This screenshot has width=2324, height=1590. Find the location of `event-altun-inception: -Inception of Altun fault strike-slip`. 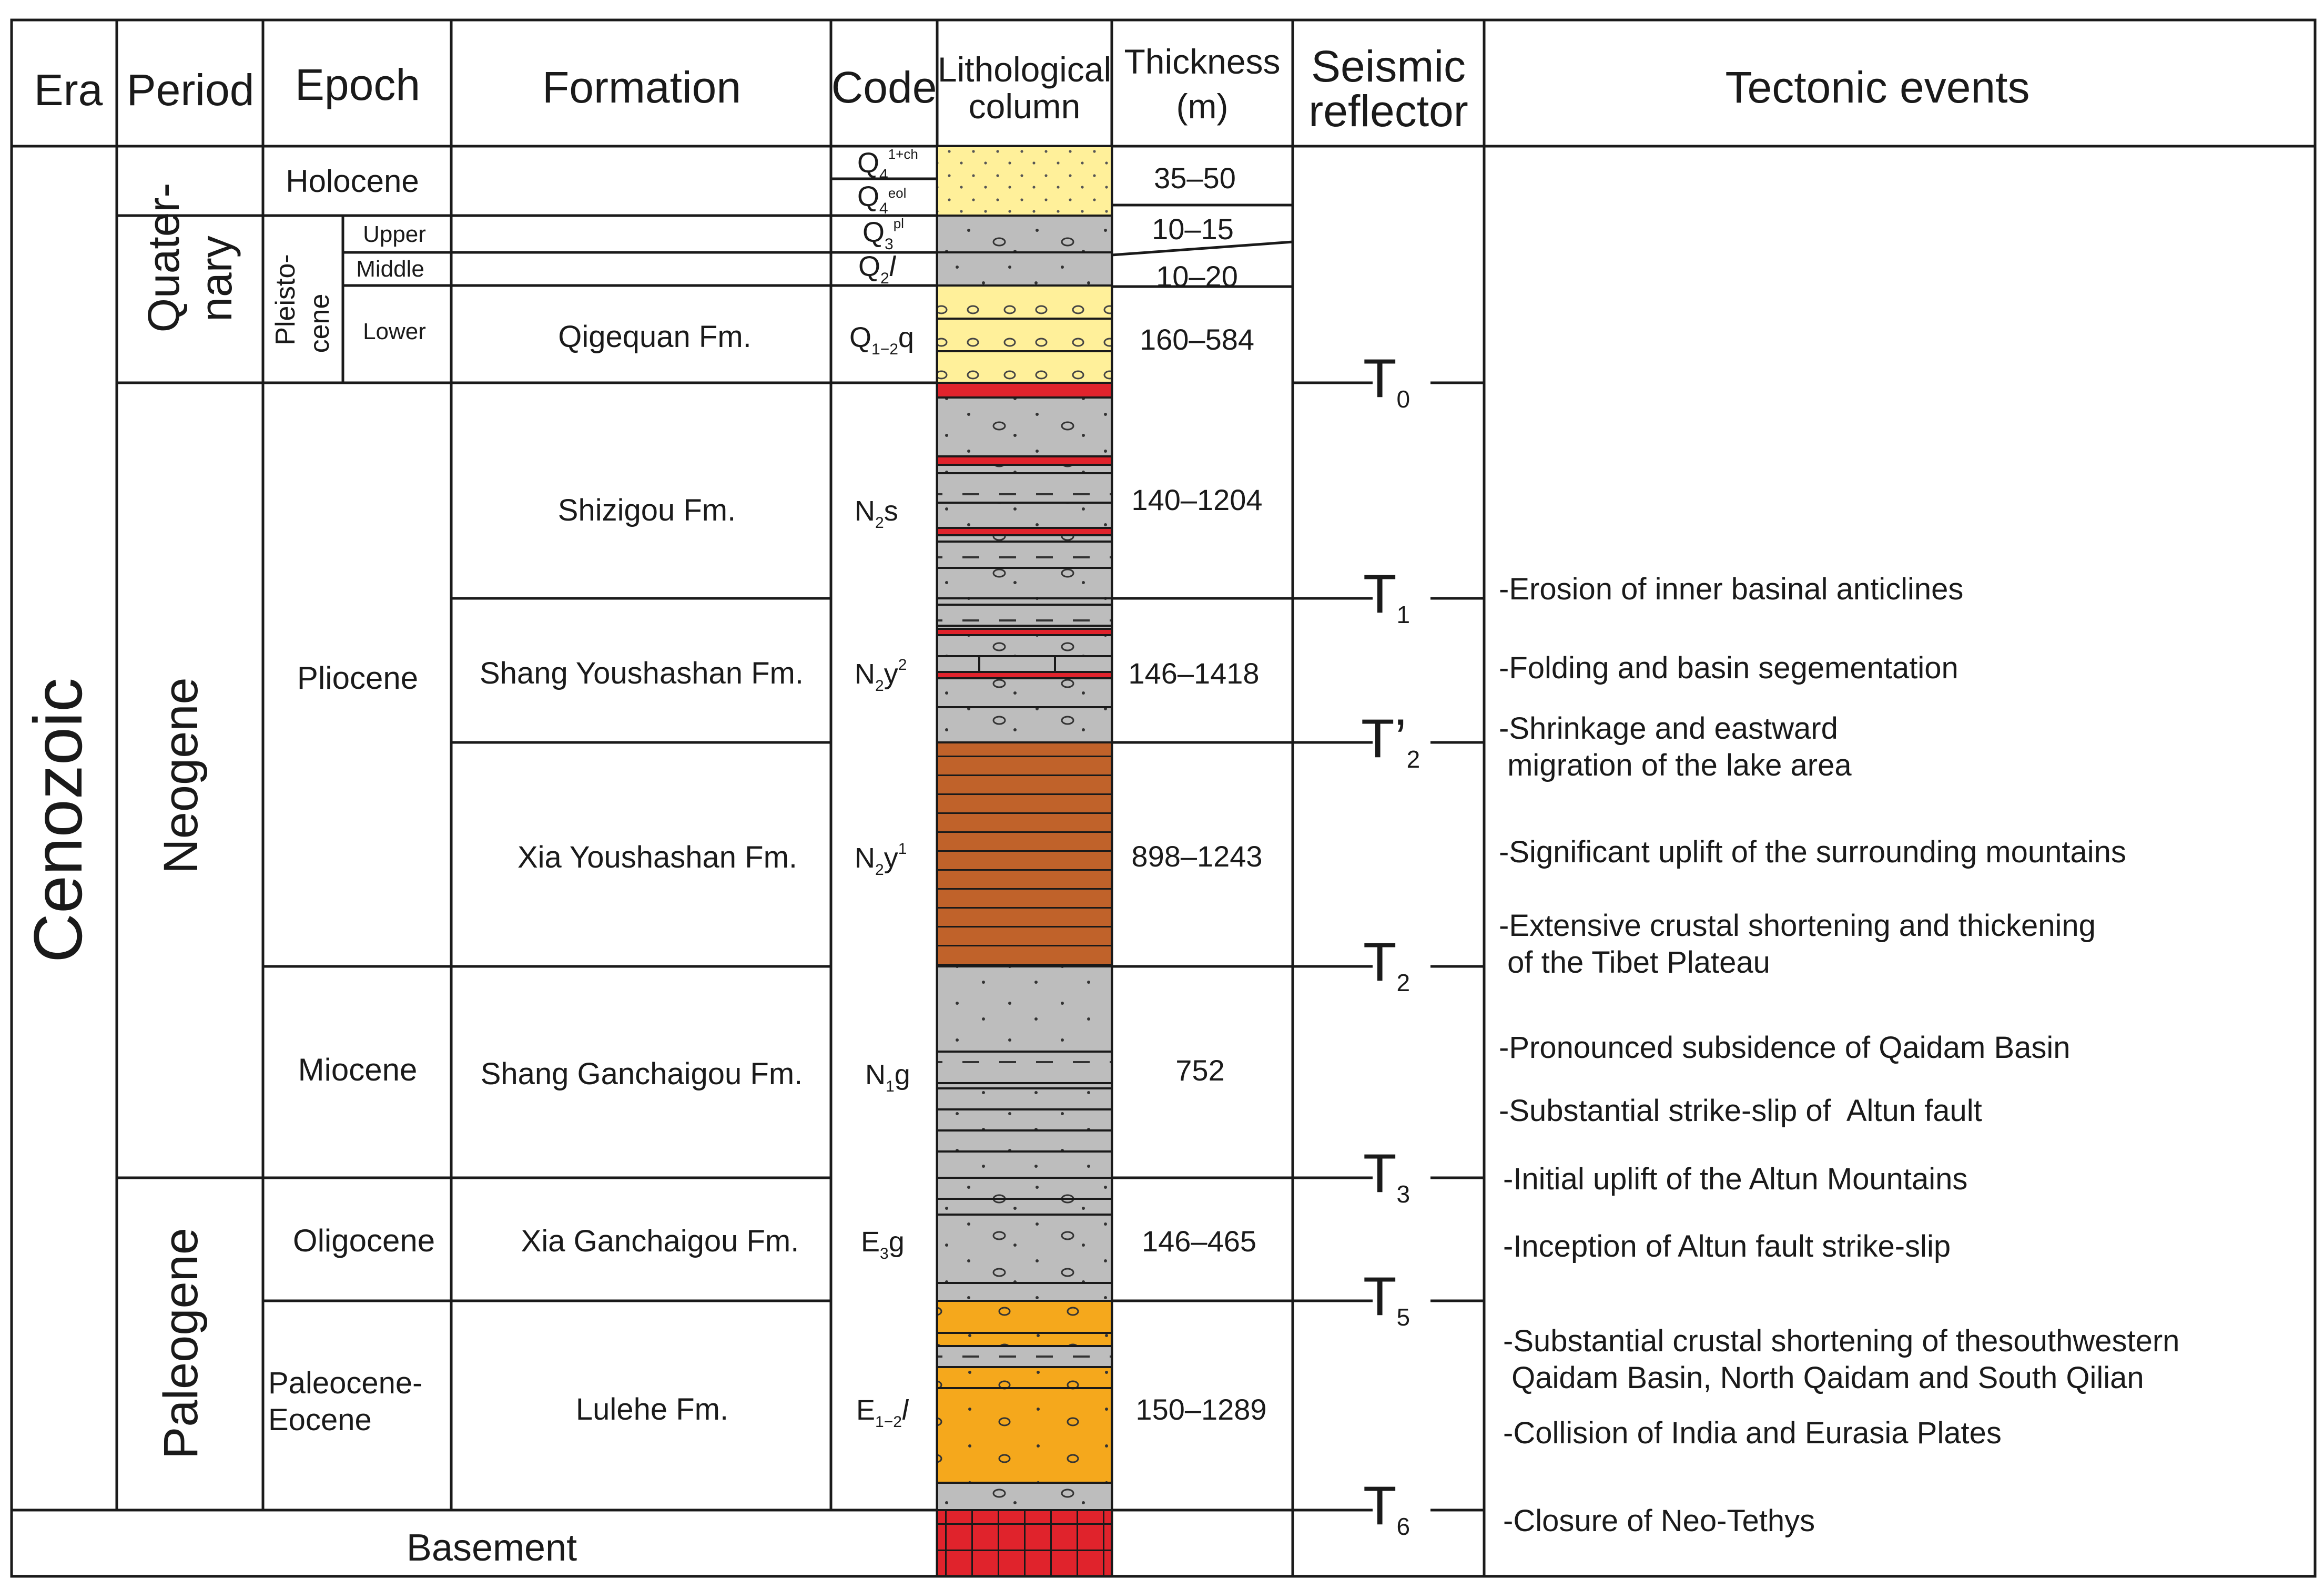

event-altun-inception: -Inception of Altun fault strike-slip is located at coordinates (1727, 1246).